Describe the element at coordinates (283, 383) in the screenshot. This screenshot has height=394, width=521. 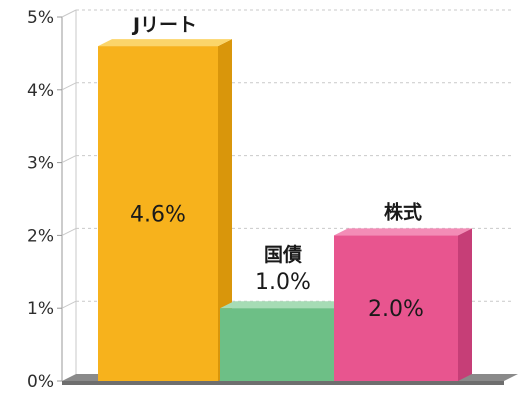
I see `floor-front` at that location.